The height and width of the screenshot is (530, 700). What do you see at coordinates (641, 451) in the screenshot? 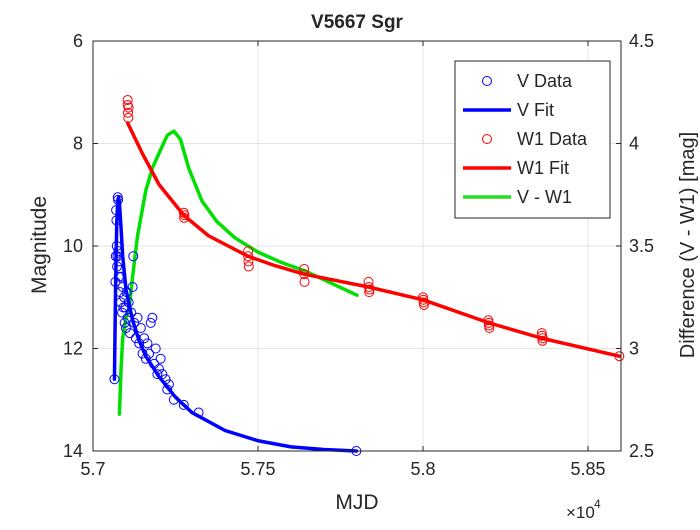
I see `y-right-tick-label: 2.5` at bounding box center [641, 451].